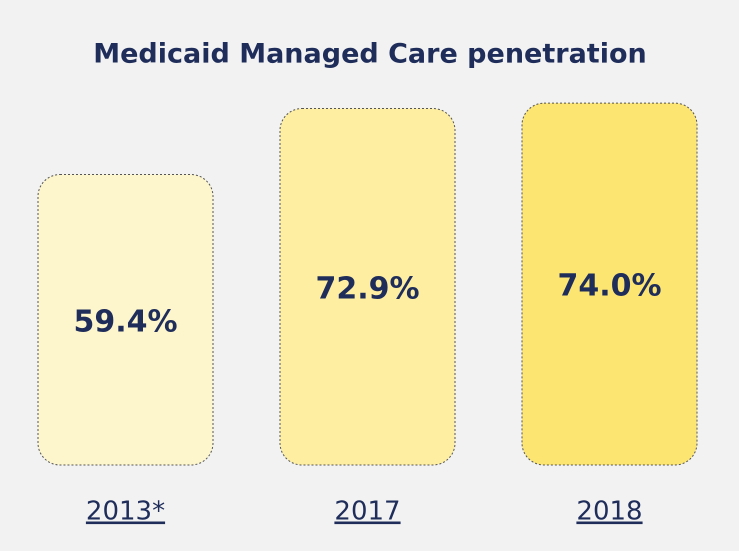 The height and width of the screenshot is (551, 739). I want to click on value-label: 74.0%, so click(609, 286).